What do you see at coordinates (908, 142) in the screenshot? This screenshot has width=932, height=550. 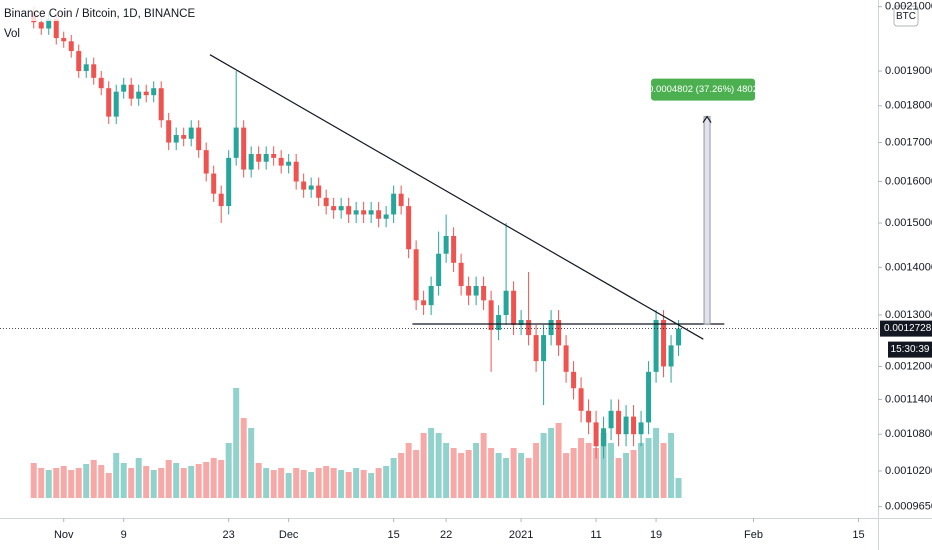 I see `y-tick-label: 0.0017000` at bounding box center [908, 142].